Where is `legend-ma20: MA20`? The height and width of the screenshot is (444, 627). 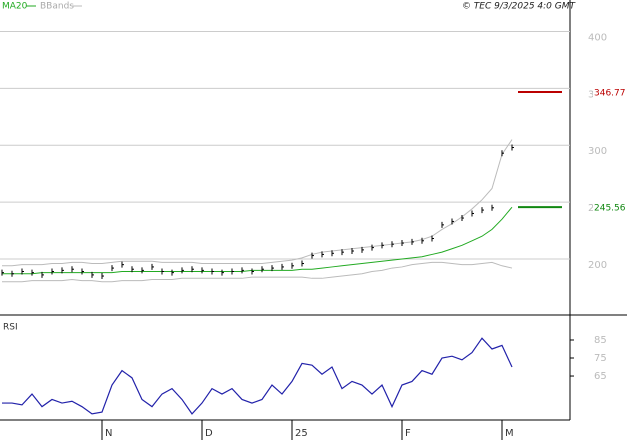 legend-ma20: MA20 is located at coordinates (15, 7).